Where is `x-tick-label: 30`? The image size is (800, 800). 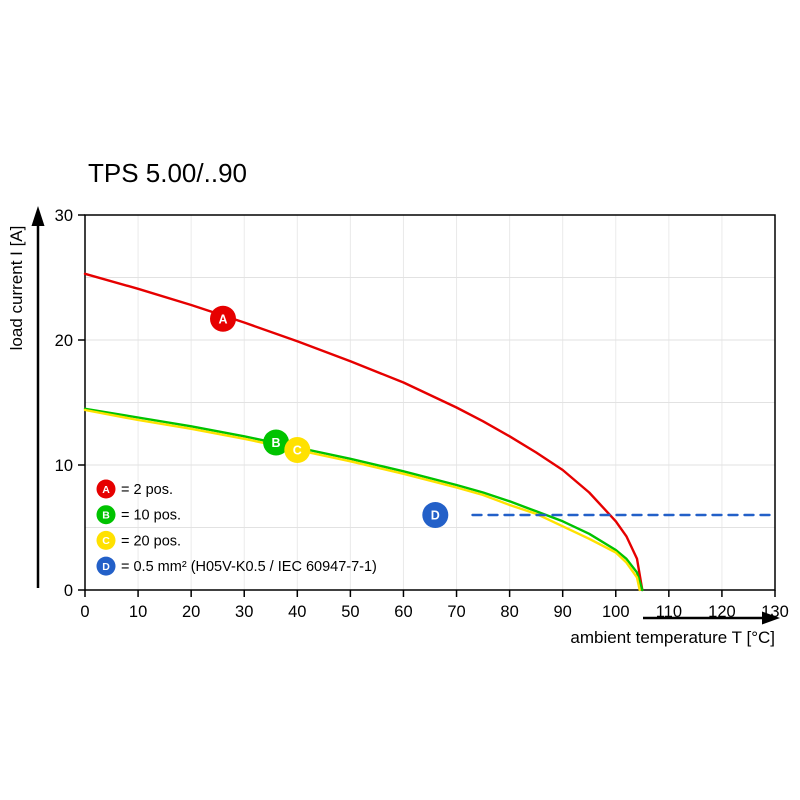 x-tick-label: 30 is located at coordinates (244, 612).